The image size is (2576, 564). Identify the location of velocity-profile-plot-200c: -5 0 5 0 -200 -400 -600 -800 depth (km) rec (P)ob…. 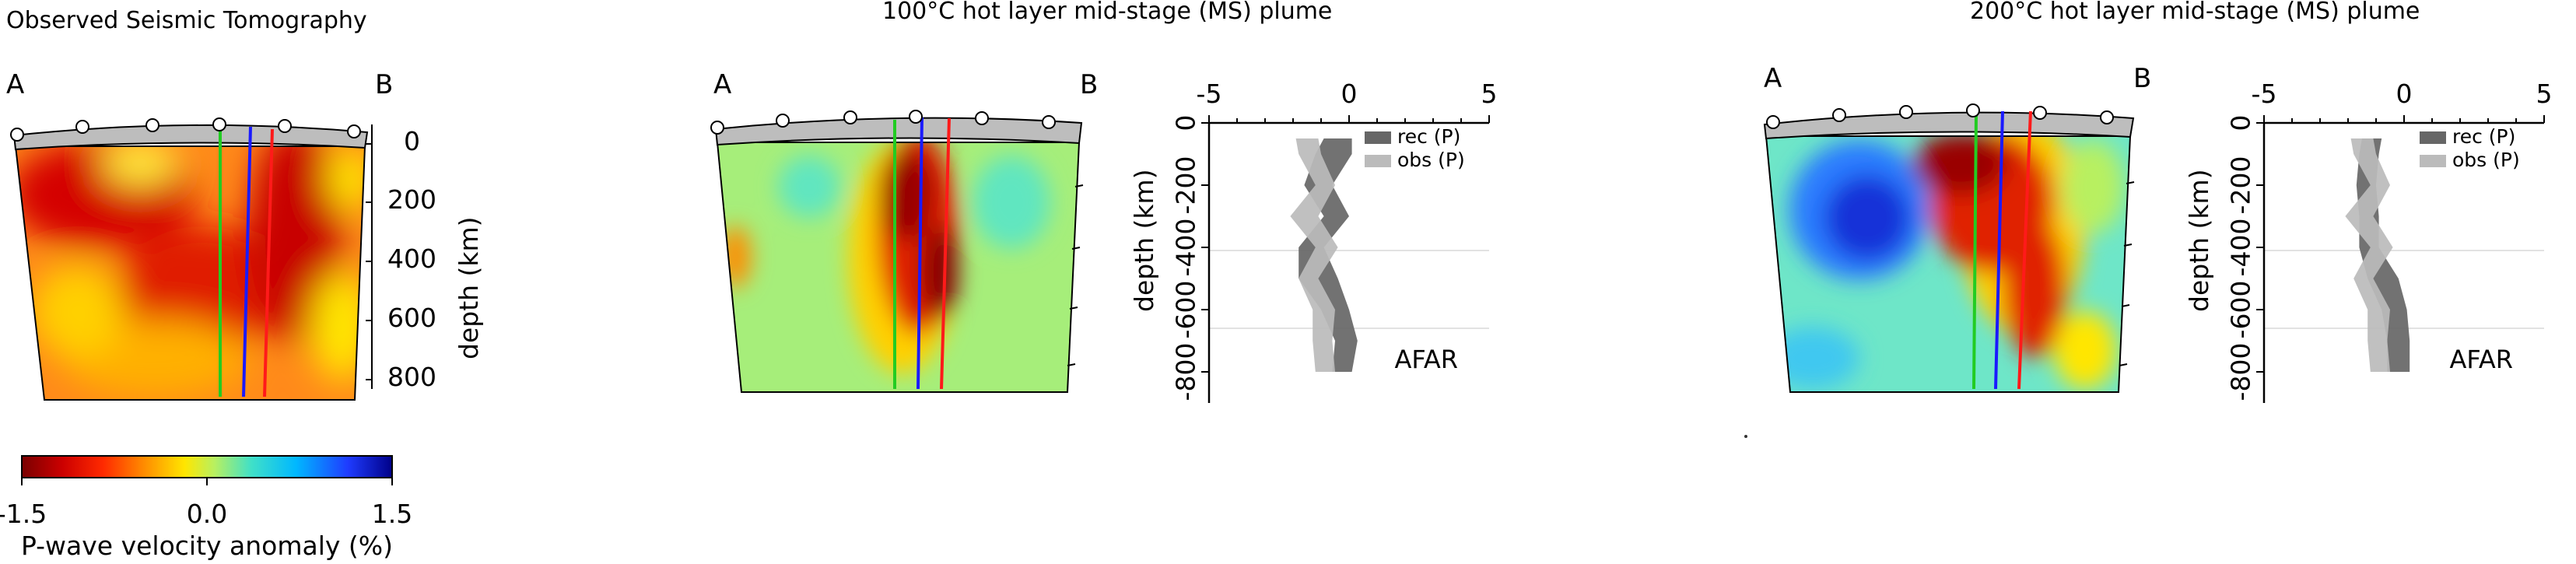
(2368, 241).